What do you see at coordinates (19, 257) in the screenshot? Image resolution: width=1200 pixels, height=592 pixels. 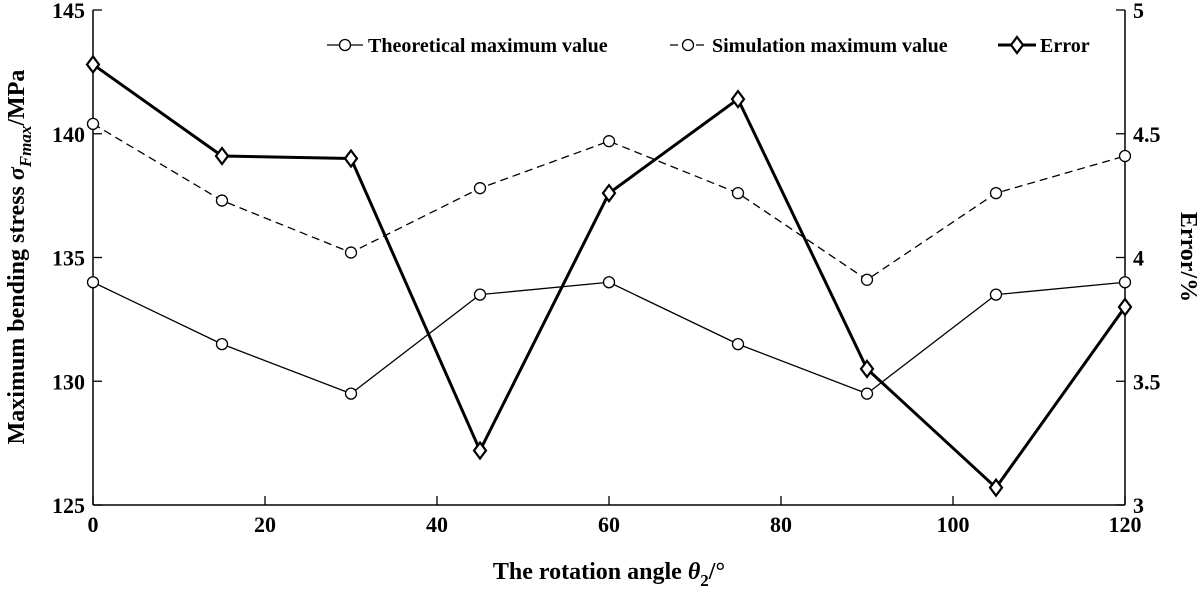 I see `y-axis-title: Maximum bending stress σFmax/MPa` at bounding box center [19, 257].